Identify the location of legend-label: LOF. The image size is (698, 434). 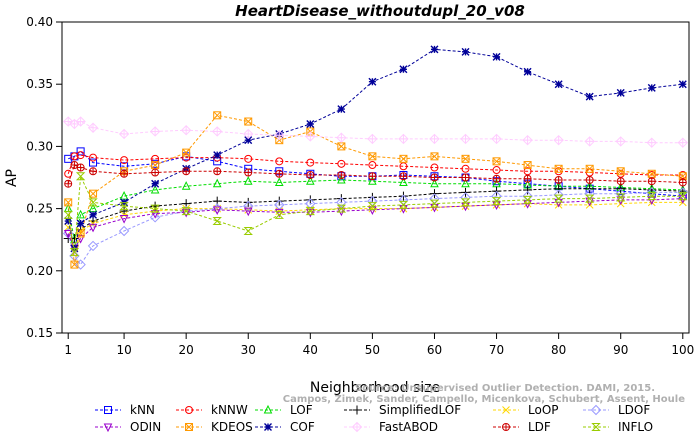
(301, 410).